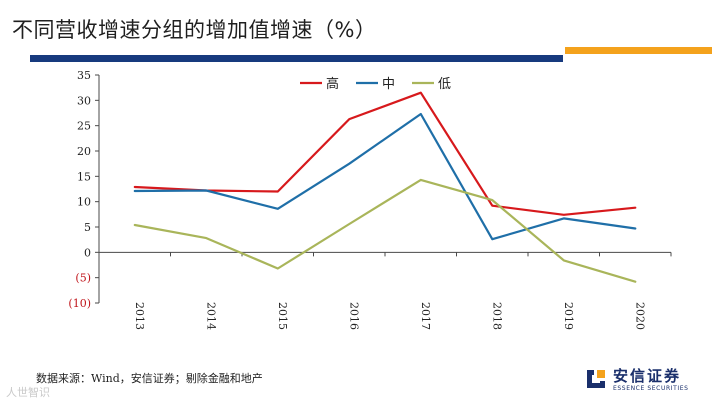 The image size is (712, 402). I want to click on header-navy-bar, so click(296, 58).